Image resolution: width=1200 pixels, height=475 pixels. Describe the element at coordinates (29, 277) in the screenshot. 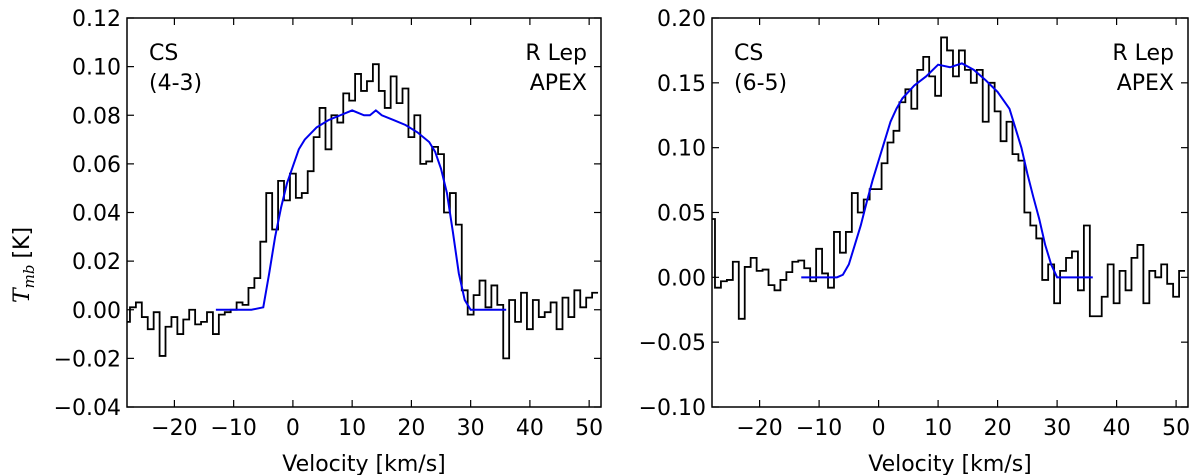

I see `y-axis-label-subscript: mb` at that location.